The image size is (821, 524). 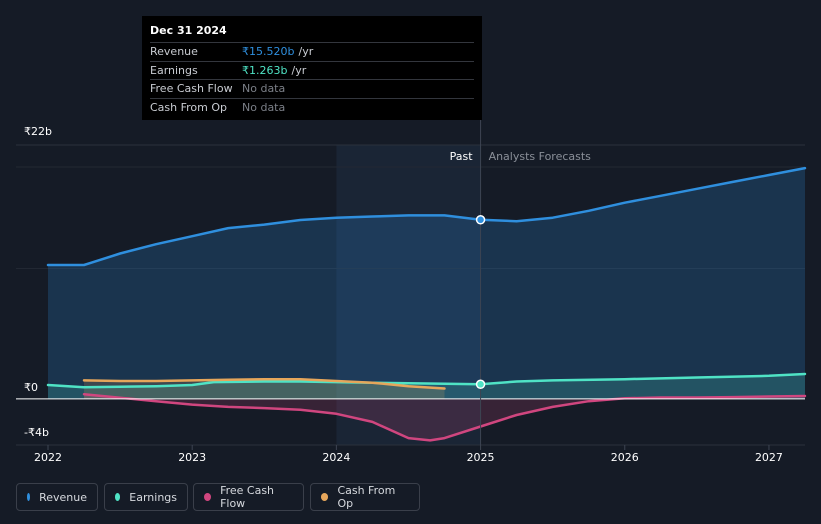 What do you see at coordinates (48, 457) in the screenshot?
I see `x-tick-label: 2022` at bounding box center [48, 457].